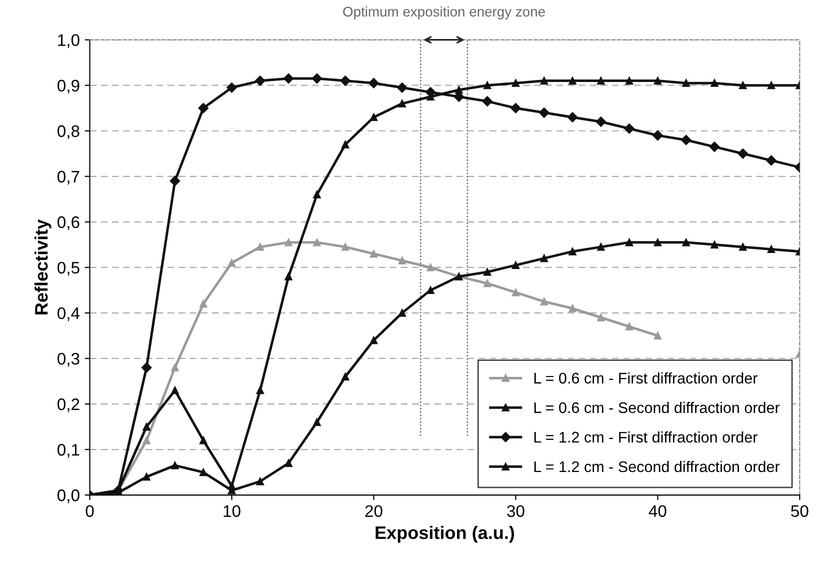 This screenshot has height=569, width=816. What do you see at coordinates (445, 534) in the screenshot?
I see `x-axis-title: Exposition (a.u.)` at bounding box center [445, 534].